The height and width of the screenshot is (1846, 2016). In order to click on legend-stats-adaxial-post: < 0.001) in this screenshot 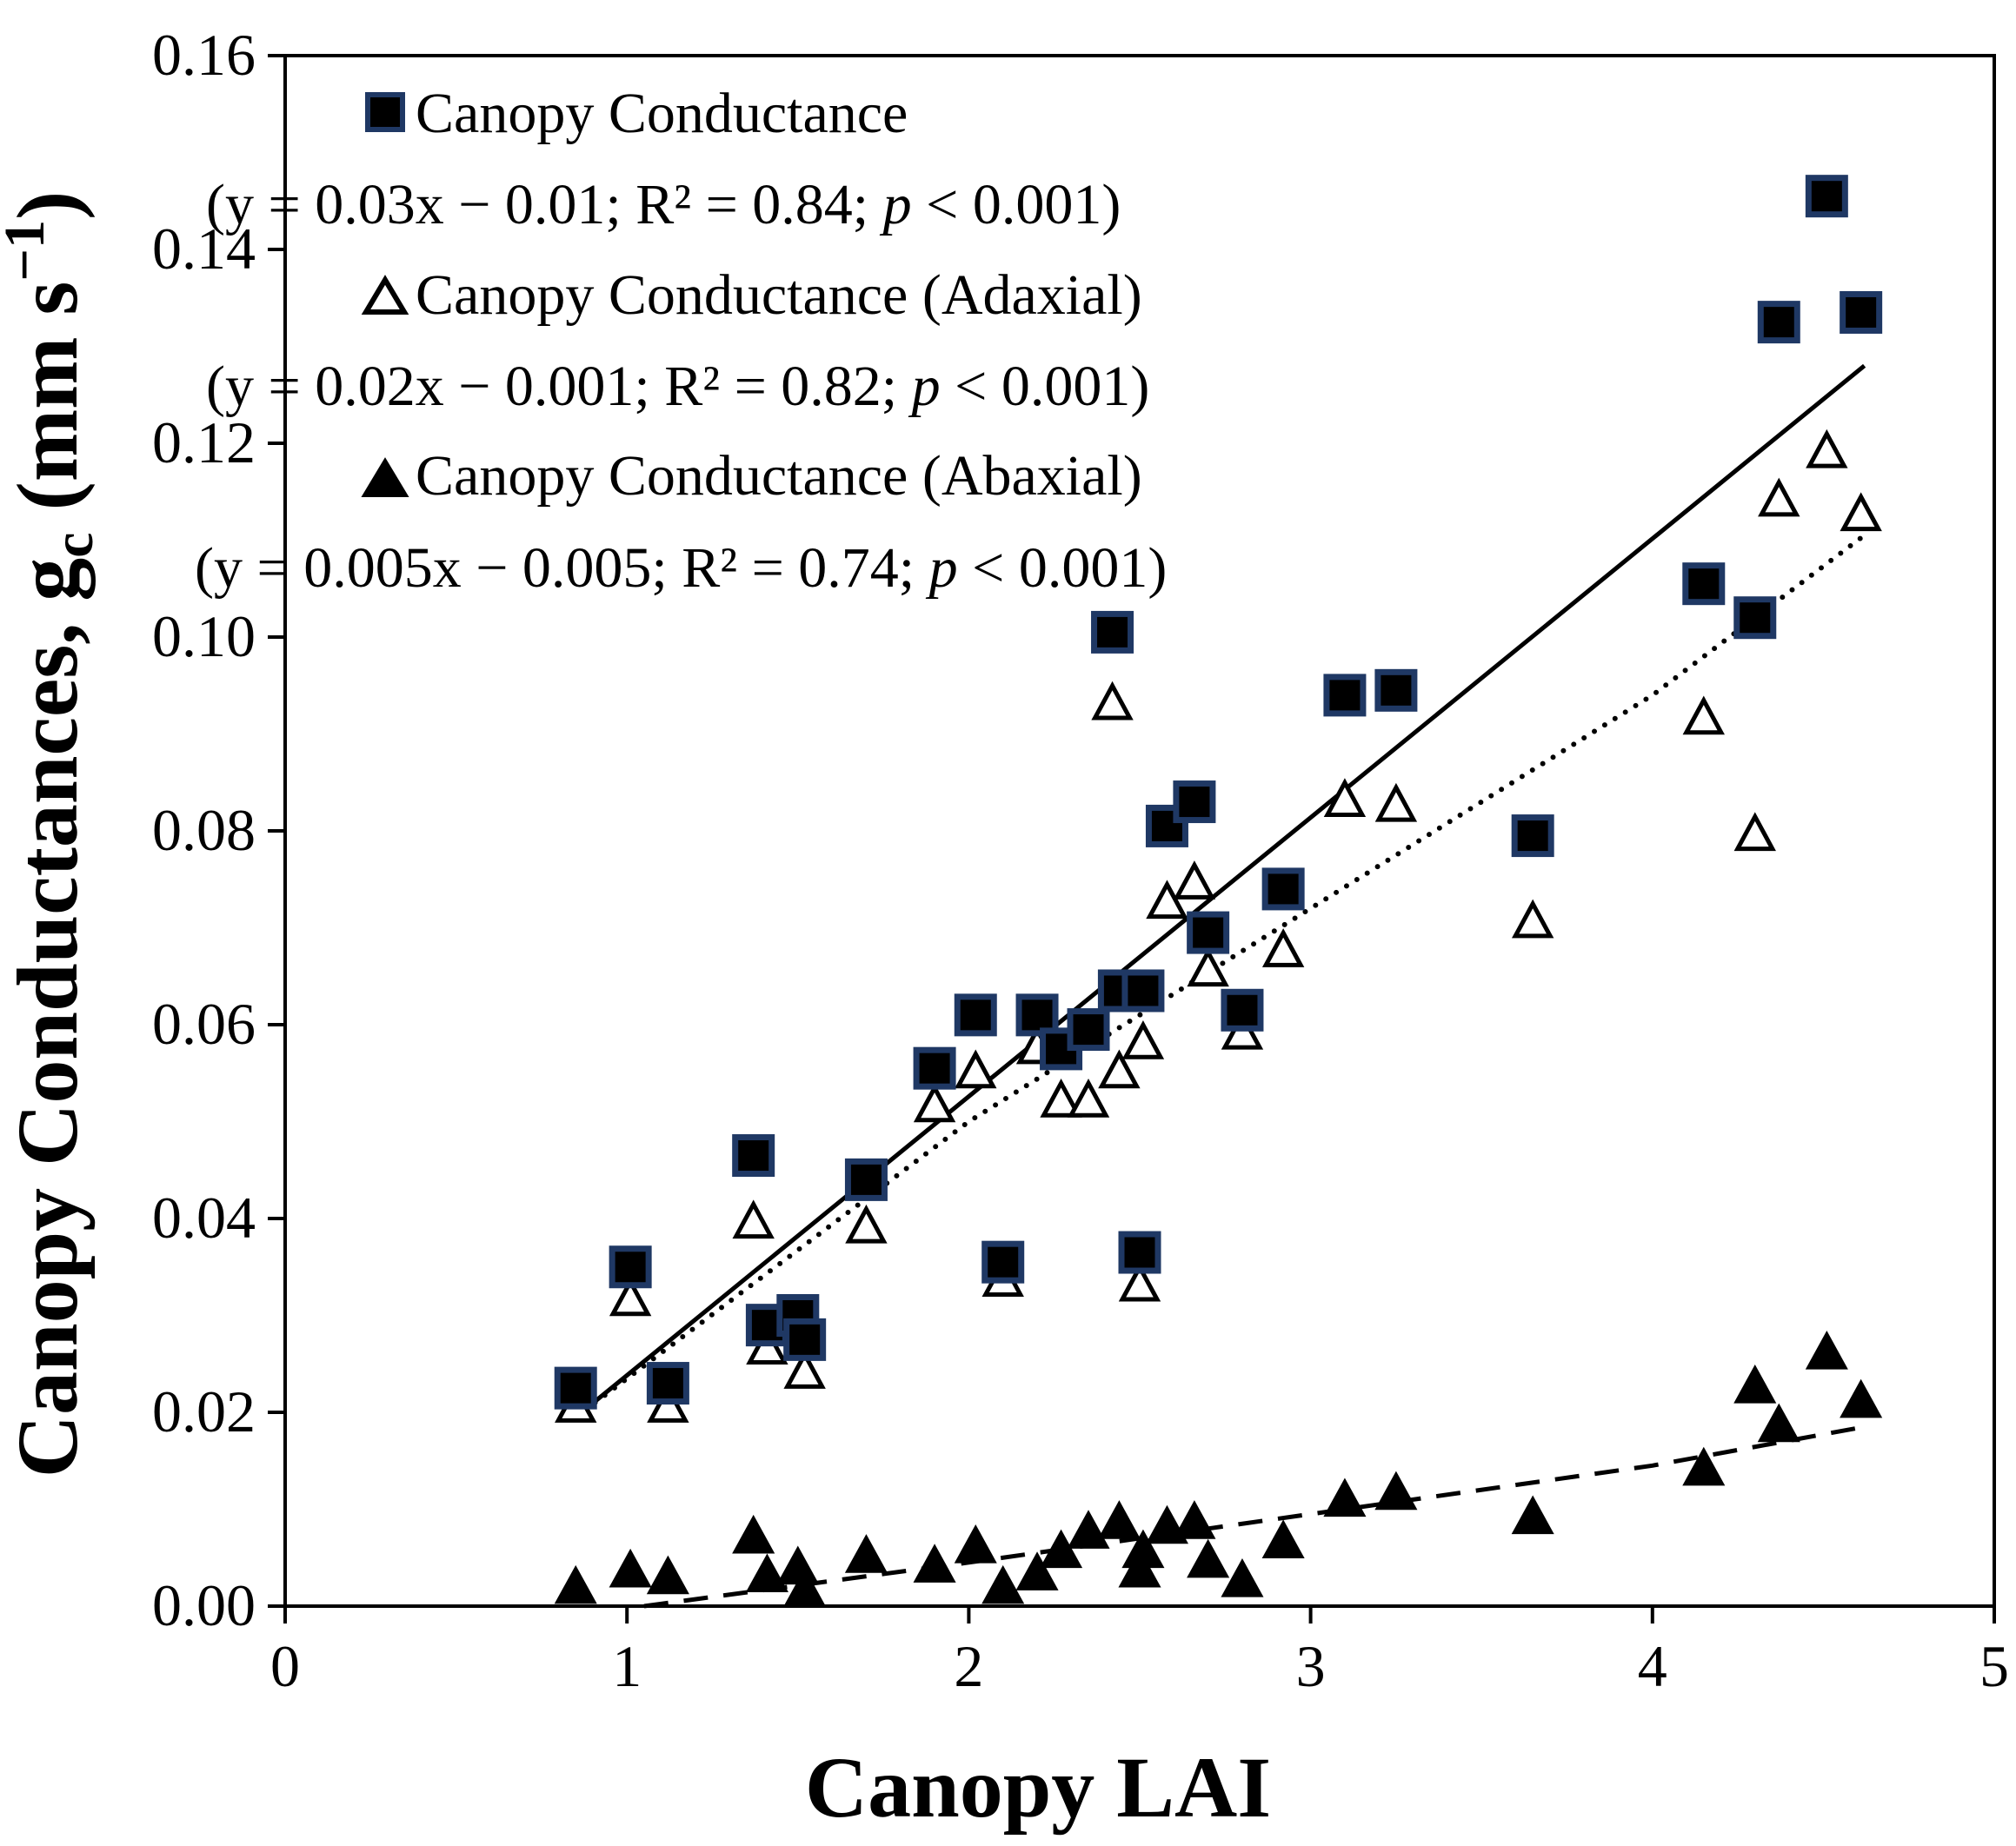, I will do `click(1045, 386)`.